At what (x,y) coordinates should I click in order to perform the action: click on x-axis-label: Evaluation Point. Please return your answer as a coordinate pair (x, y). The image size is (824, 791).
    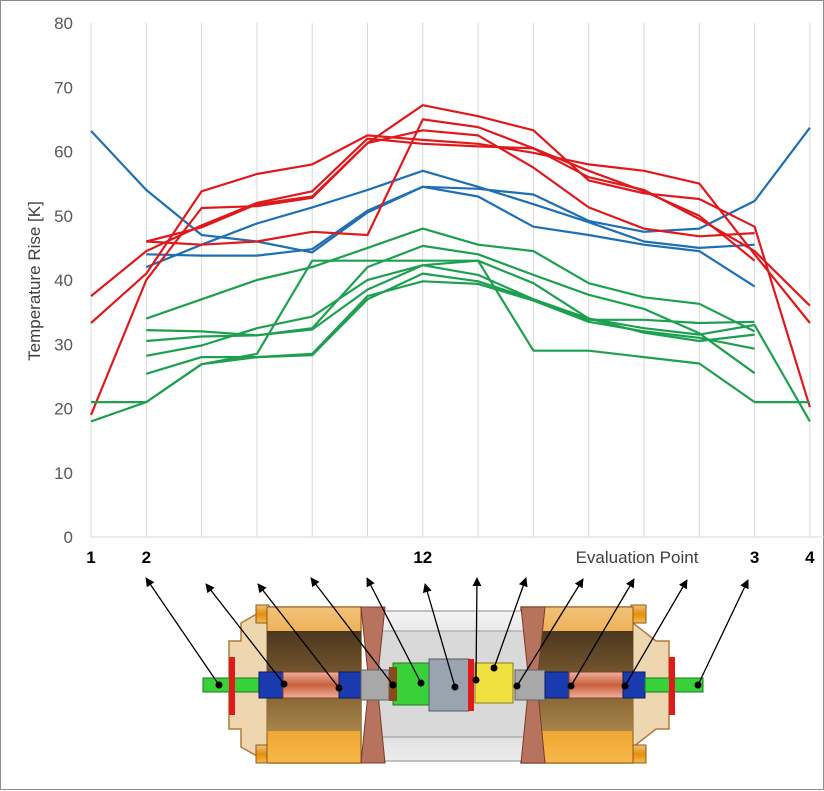
    Looking at the image, I should click on (637, 557).